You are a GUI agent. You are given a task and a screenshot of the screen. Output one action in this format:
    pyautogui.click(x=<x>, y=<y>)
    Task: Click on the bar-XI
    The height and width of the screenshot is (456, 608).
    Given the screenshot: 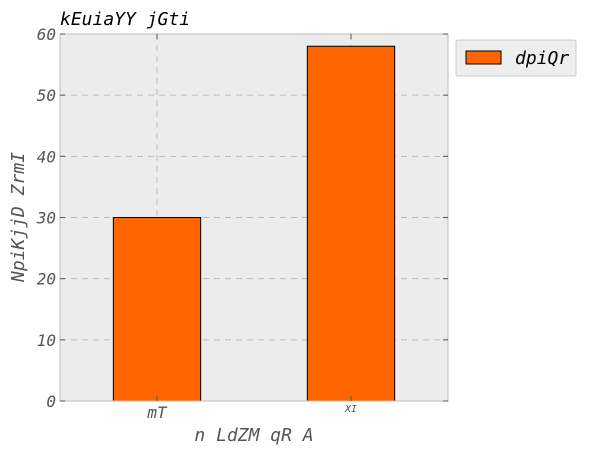 What is the action you would take?
    pyautogui.click(x=351, y=223)
    